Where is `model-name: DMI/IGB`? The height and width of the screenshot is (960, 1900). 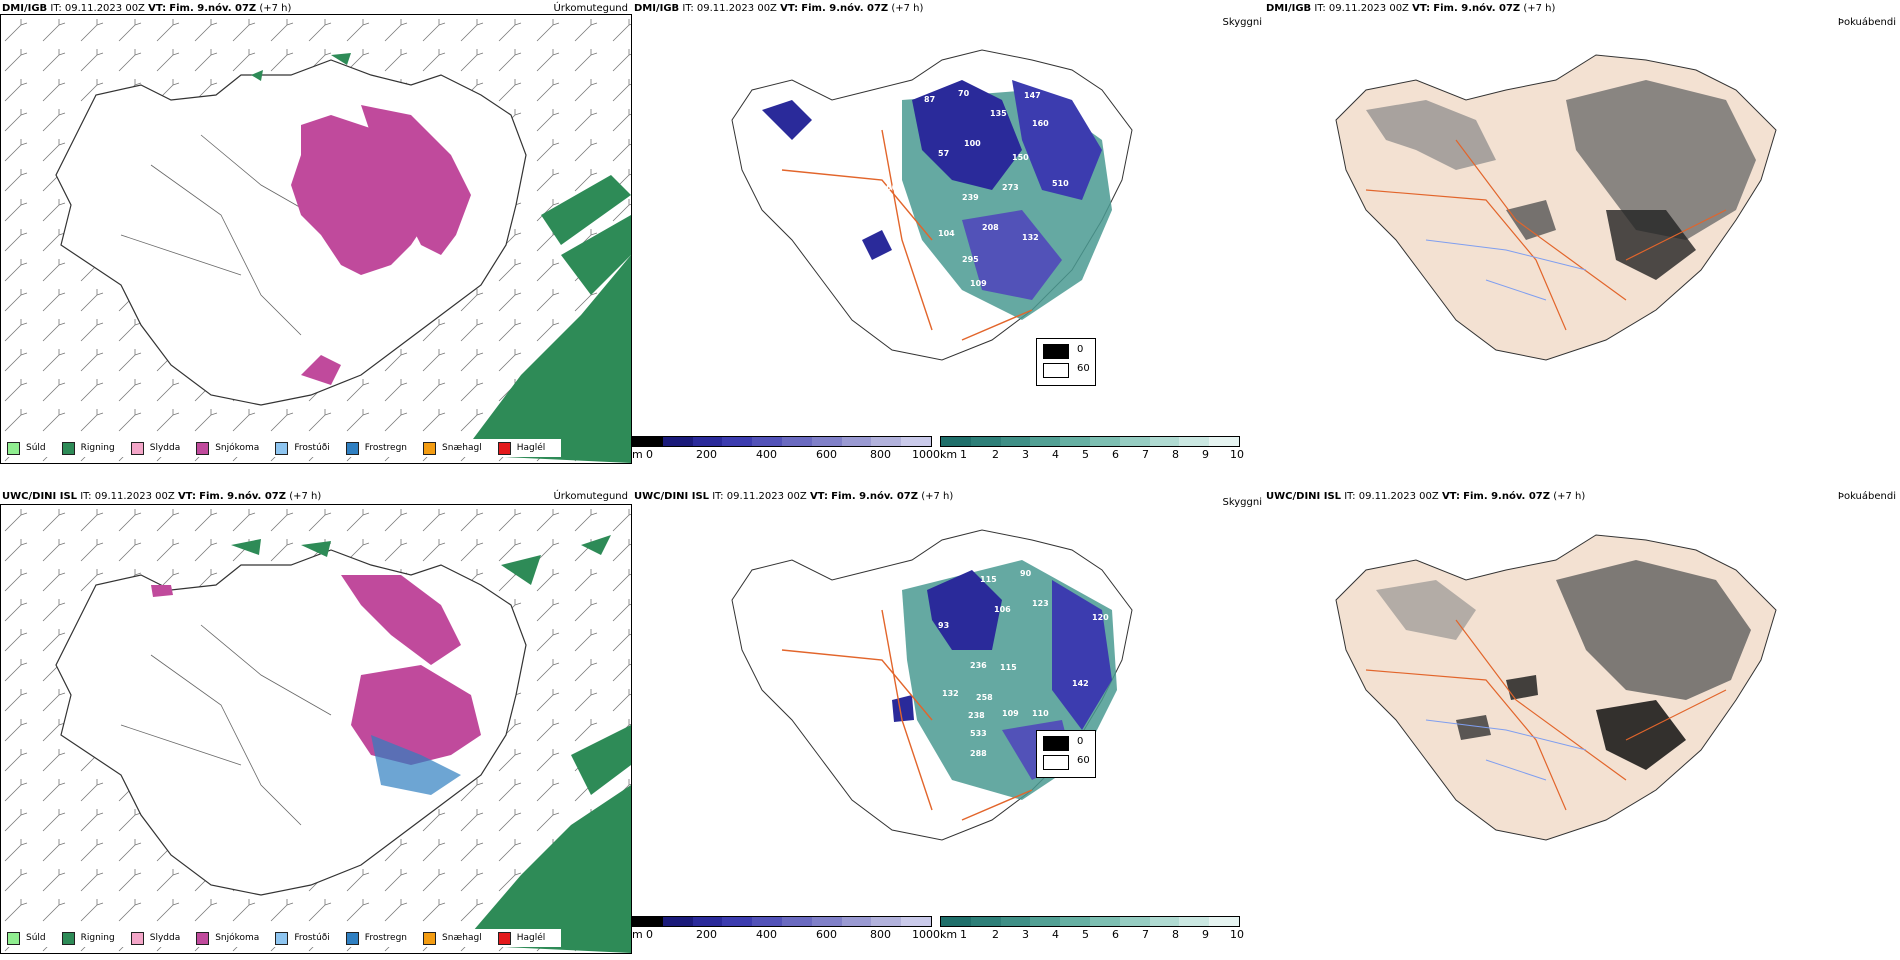
model-name: DMI/IGB is located at coordinates (25, 8).